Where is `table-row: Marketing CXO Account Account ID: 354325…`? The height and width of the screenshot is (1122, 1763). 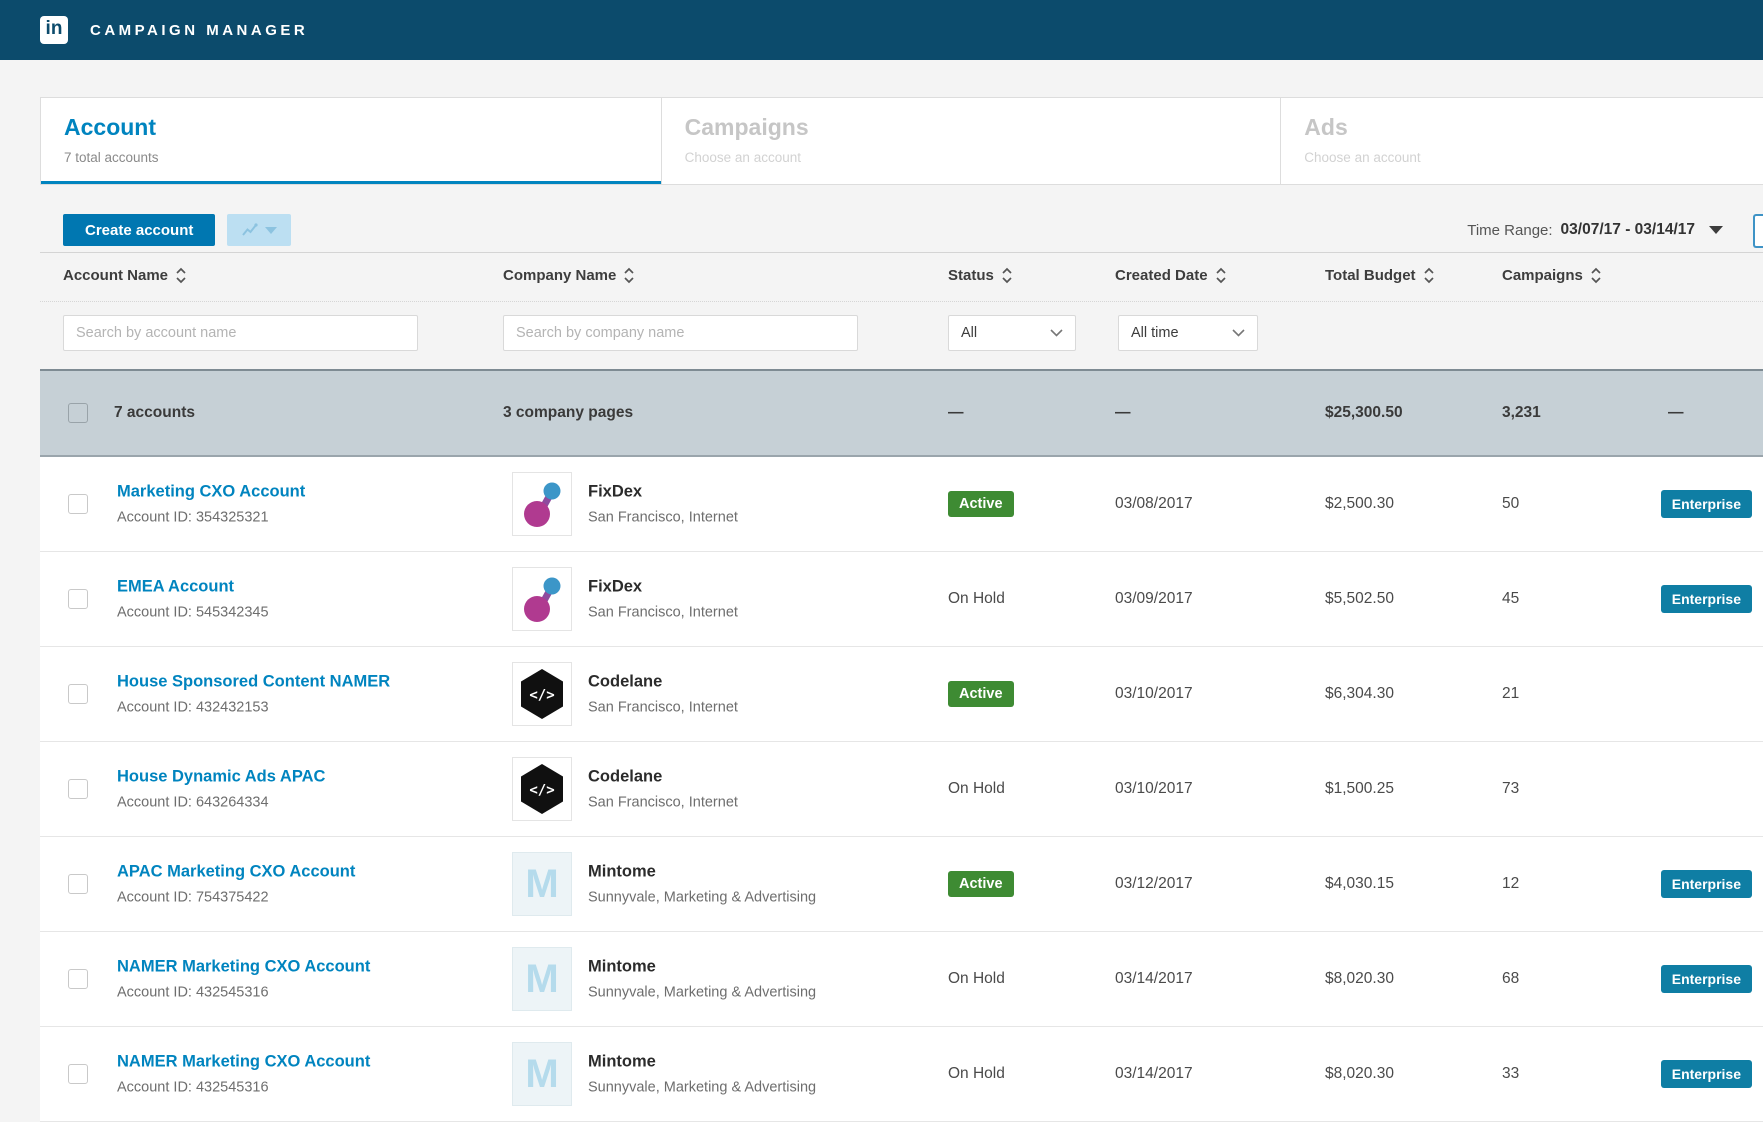
table-row: Marketing CXO Account Account ID: 354325… is located at coordinates (901, 504).